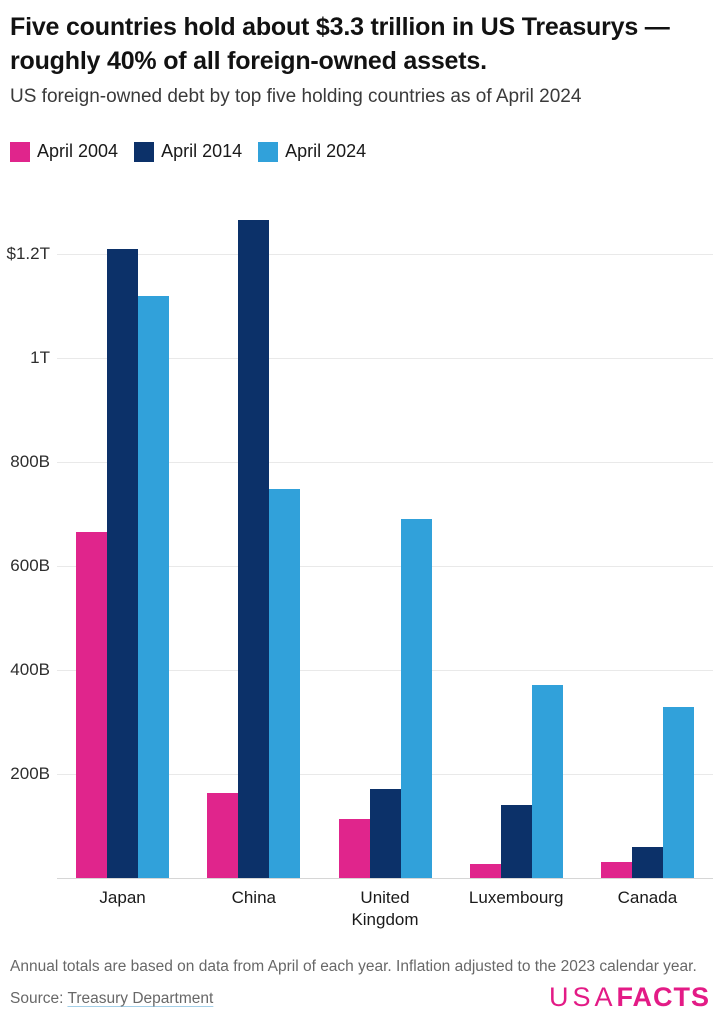 Image resolution: width=723 pixels, height=1024 pixels. Describe the element at coordinates (30, 565) in the screenshot. I see `y-axis-tick-label: 600B` at that location.